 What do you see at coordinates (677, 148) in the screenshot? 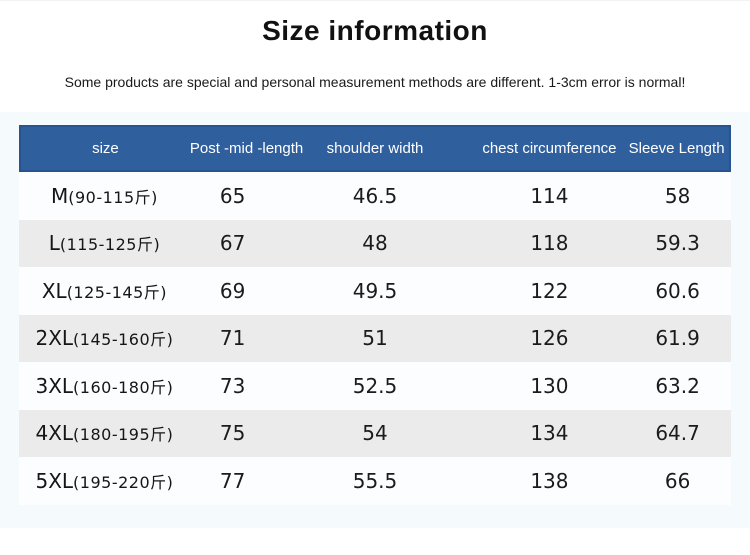
I see `column-header: Sleeve Length` at bounding box center [677, 148].